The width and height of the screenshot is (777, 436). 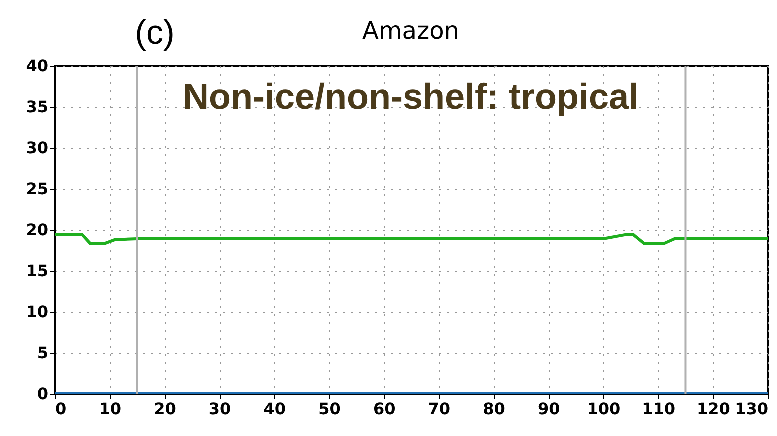 What do you see at coordinates (37, 312) in the screenshot?
I see `y-tick-label: 10` at bounding box center [37, 312].